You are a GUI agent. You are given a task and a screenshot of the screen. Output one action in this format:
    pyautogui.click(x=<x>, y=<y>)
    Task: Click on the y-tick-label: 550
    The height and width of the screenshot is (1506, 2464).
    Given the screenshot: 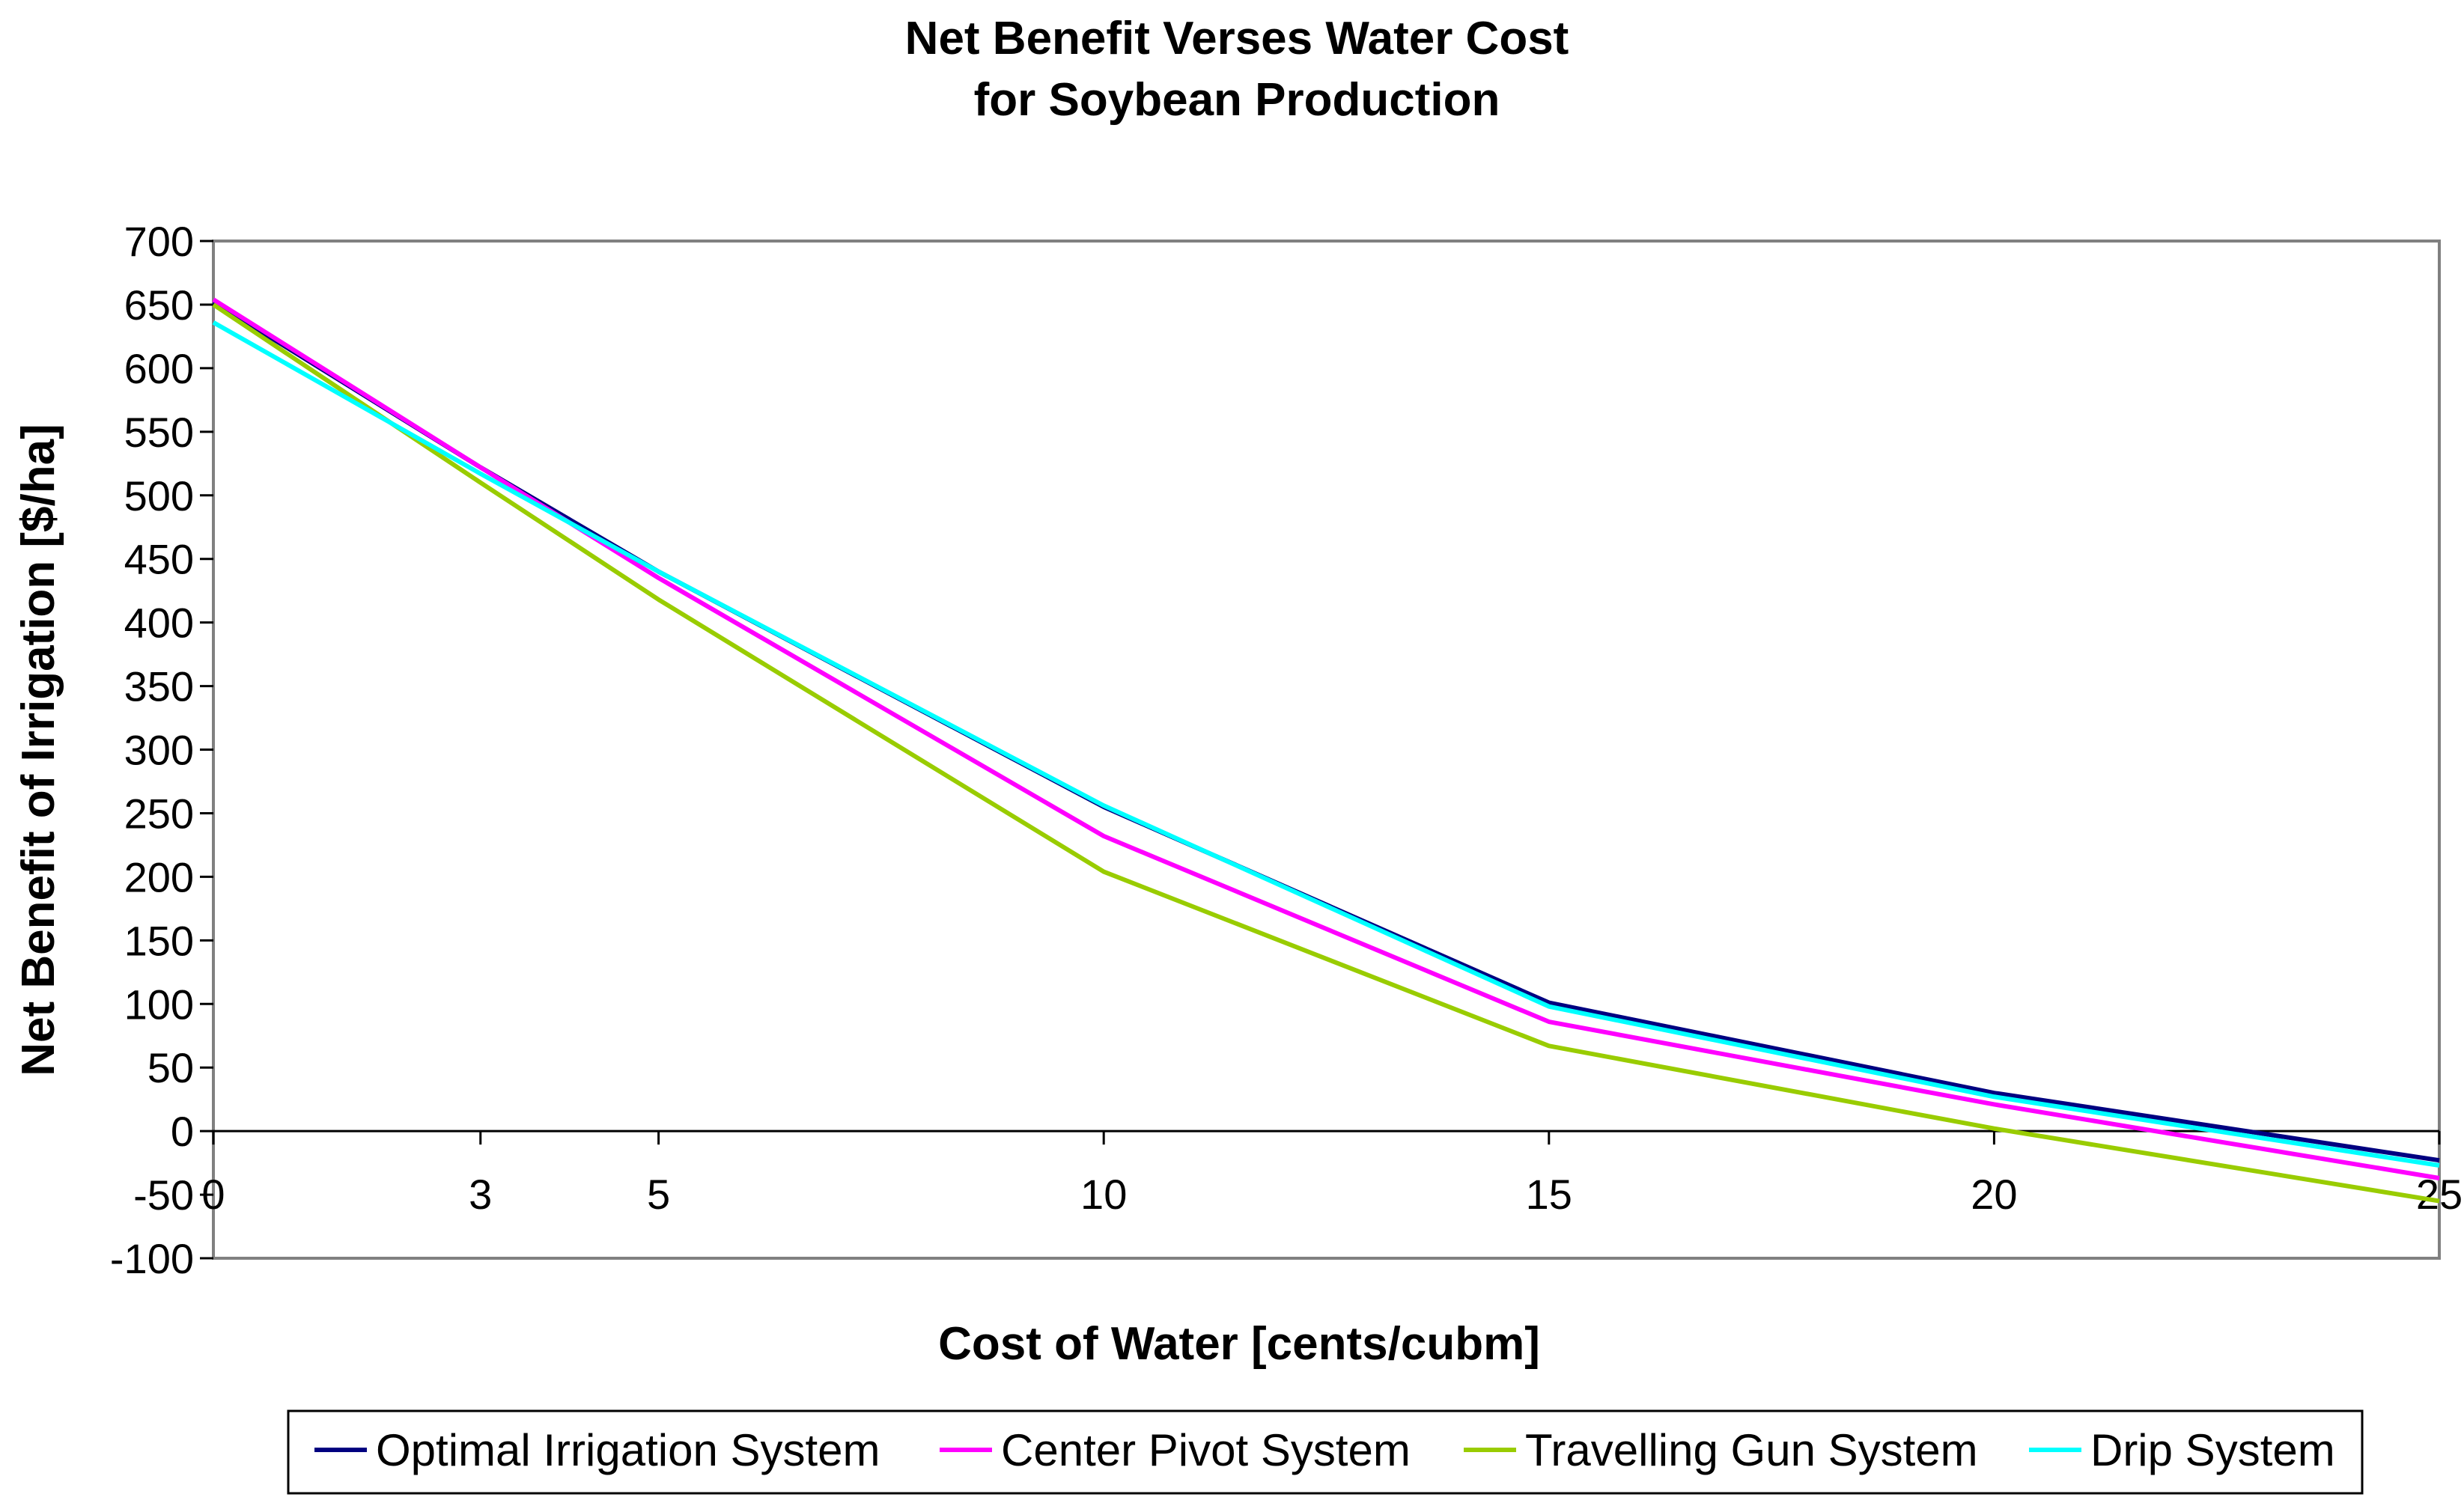 What is the action you would take?
    pyautogui.click(x=159, y=432)
    